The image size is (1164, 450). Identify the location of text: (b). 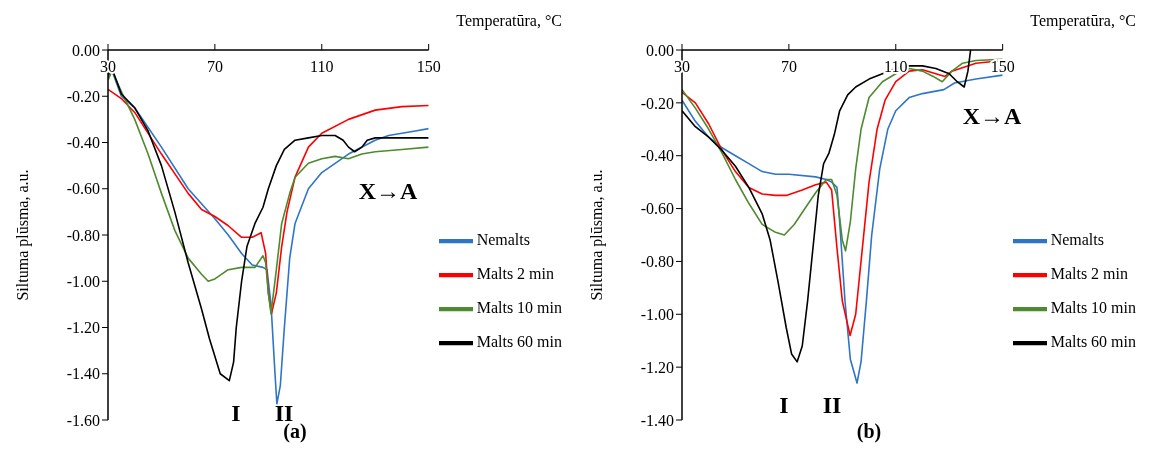
(869, 431).